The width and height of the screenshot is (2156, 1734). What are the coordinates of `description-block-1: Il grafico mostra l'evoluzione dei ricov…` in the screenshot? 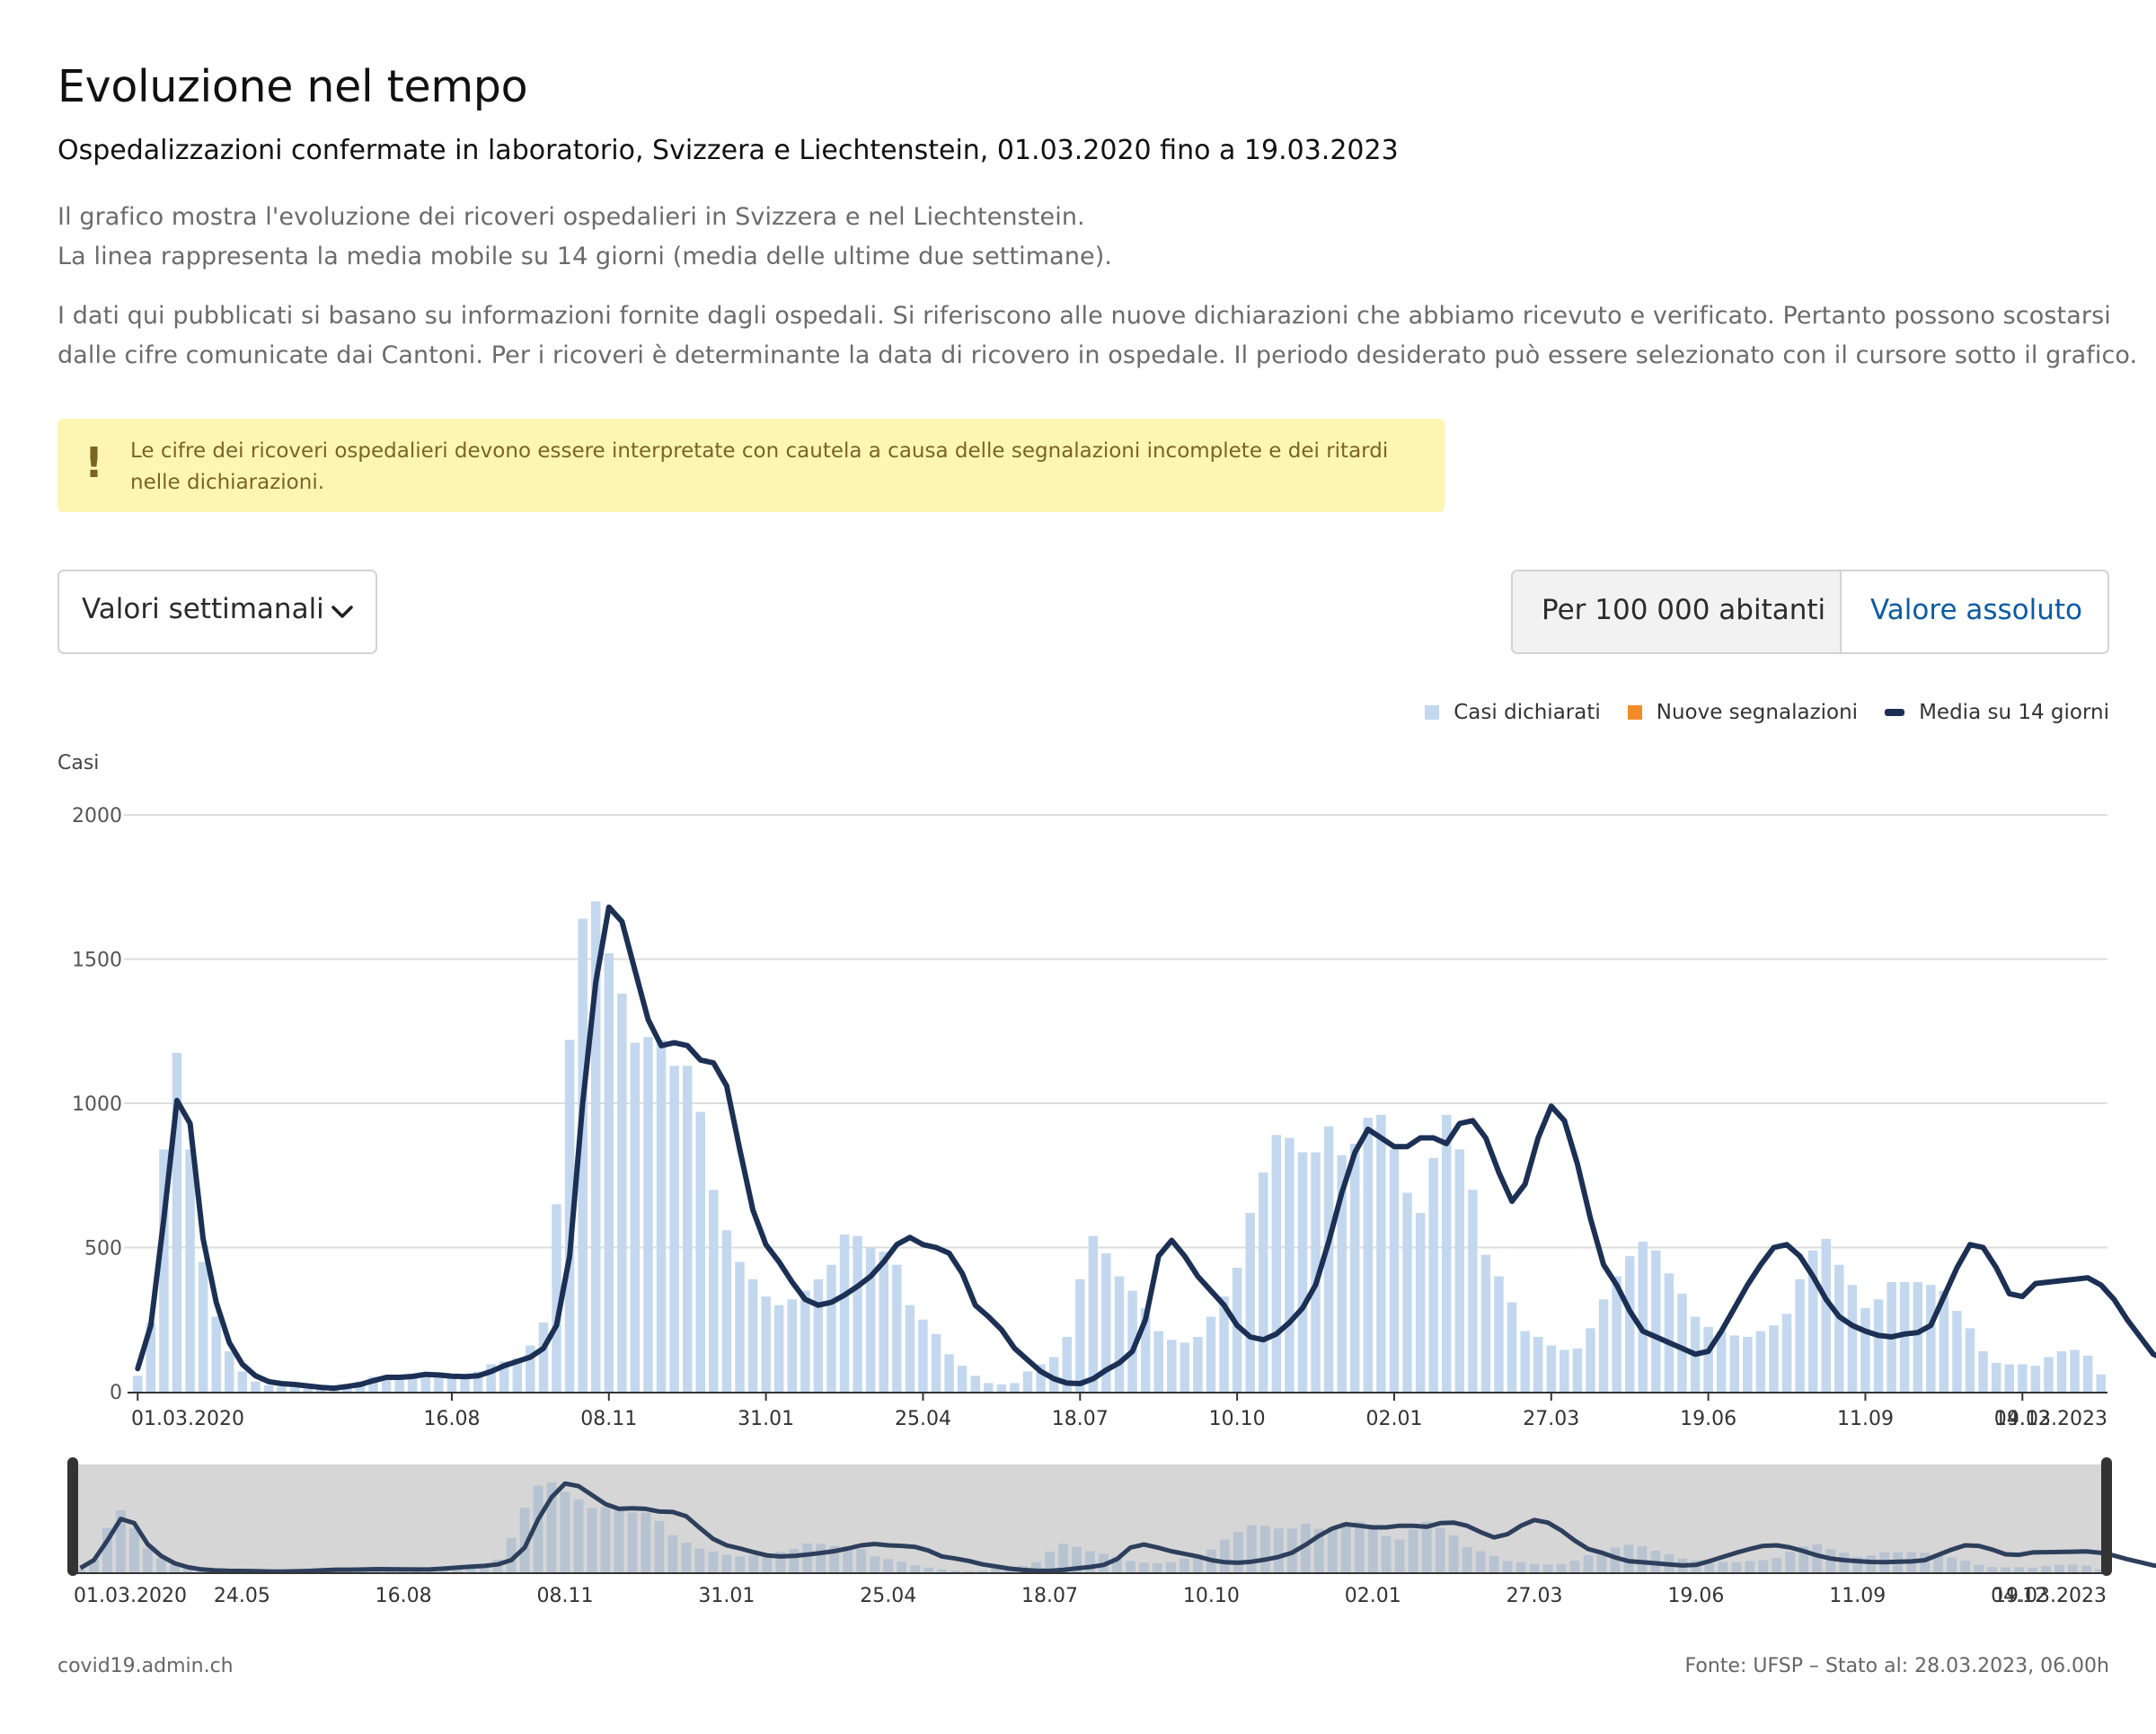 It's located at (584, 237).